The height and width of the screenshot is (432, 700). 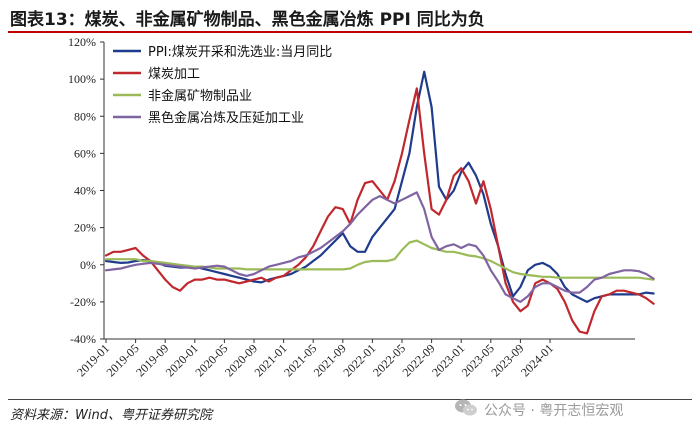 What do you see at coordinates (82, 42) in the screenshot?
I see `y-tick-label: 120%` at bounding box center [82, 42].